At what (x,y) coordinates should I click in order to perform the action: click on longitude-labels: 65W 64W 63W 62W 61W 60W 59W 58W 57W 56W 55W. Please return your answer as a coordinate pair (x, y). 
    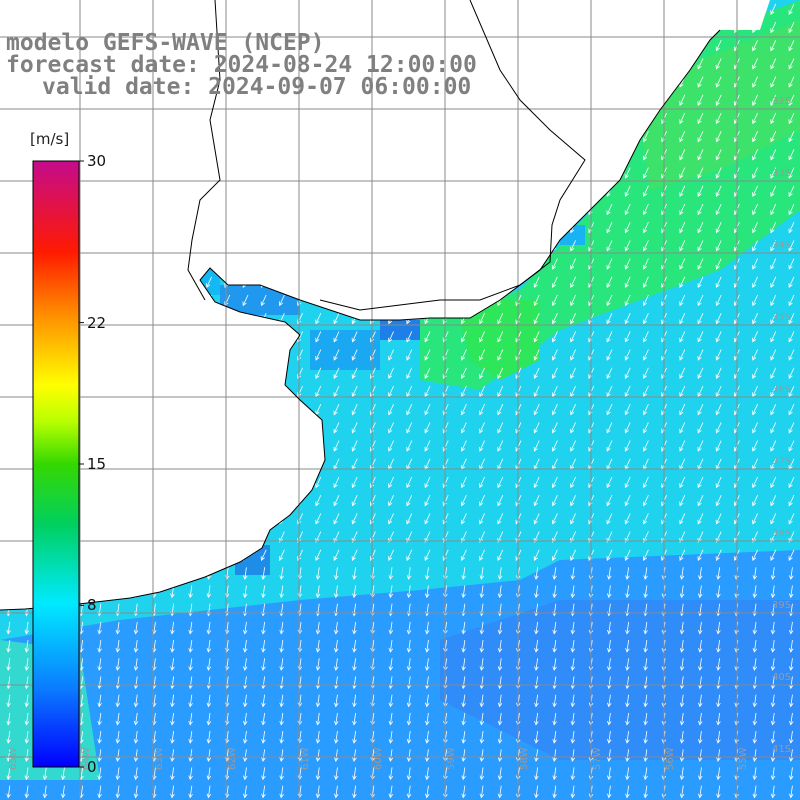
    Looking at the image, I should click on (378, 758).